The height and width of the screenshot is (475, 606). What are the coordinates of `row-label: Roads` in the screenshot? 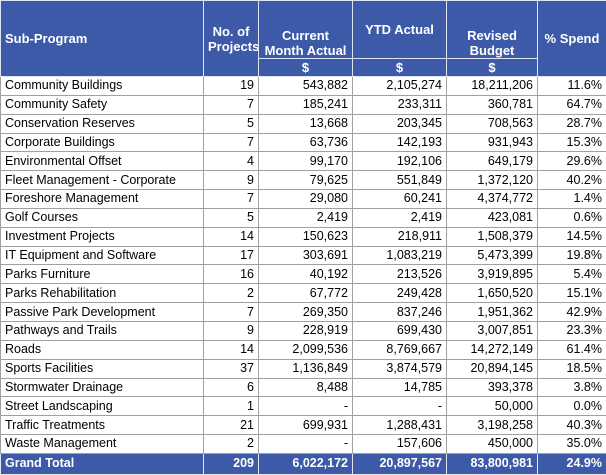 It's located at (102, 349).